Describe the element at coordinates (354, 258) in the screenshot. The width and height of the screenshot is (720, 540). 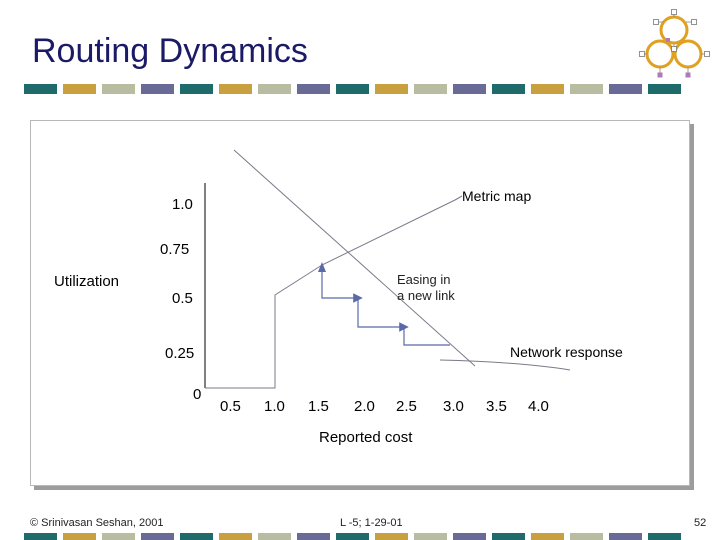
I see `metric-map-curve` at that location.